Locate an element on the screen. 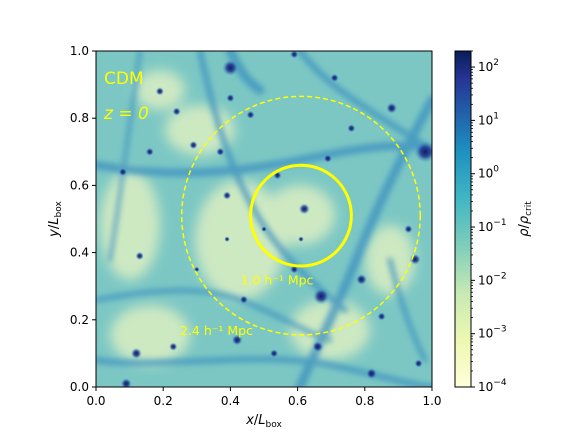  y-axis-label: y/Lbox is located at coordinates (55, 219).